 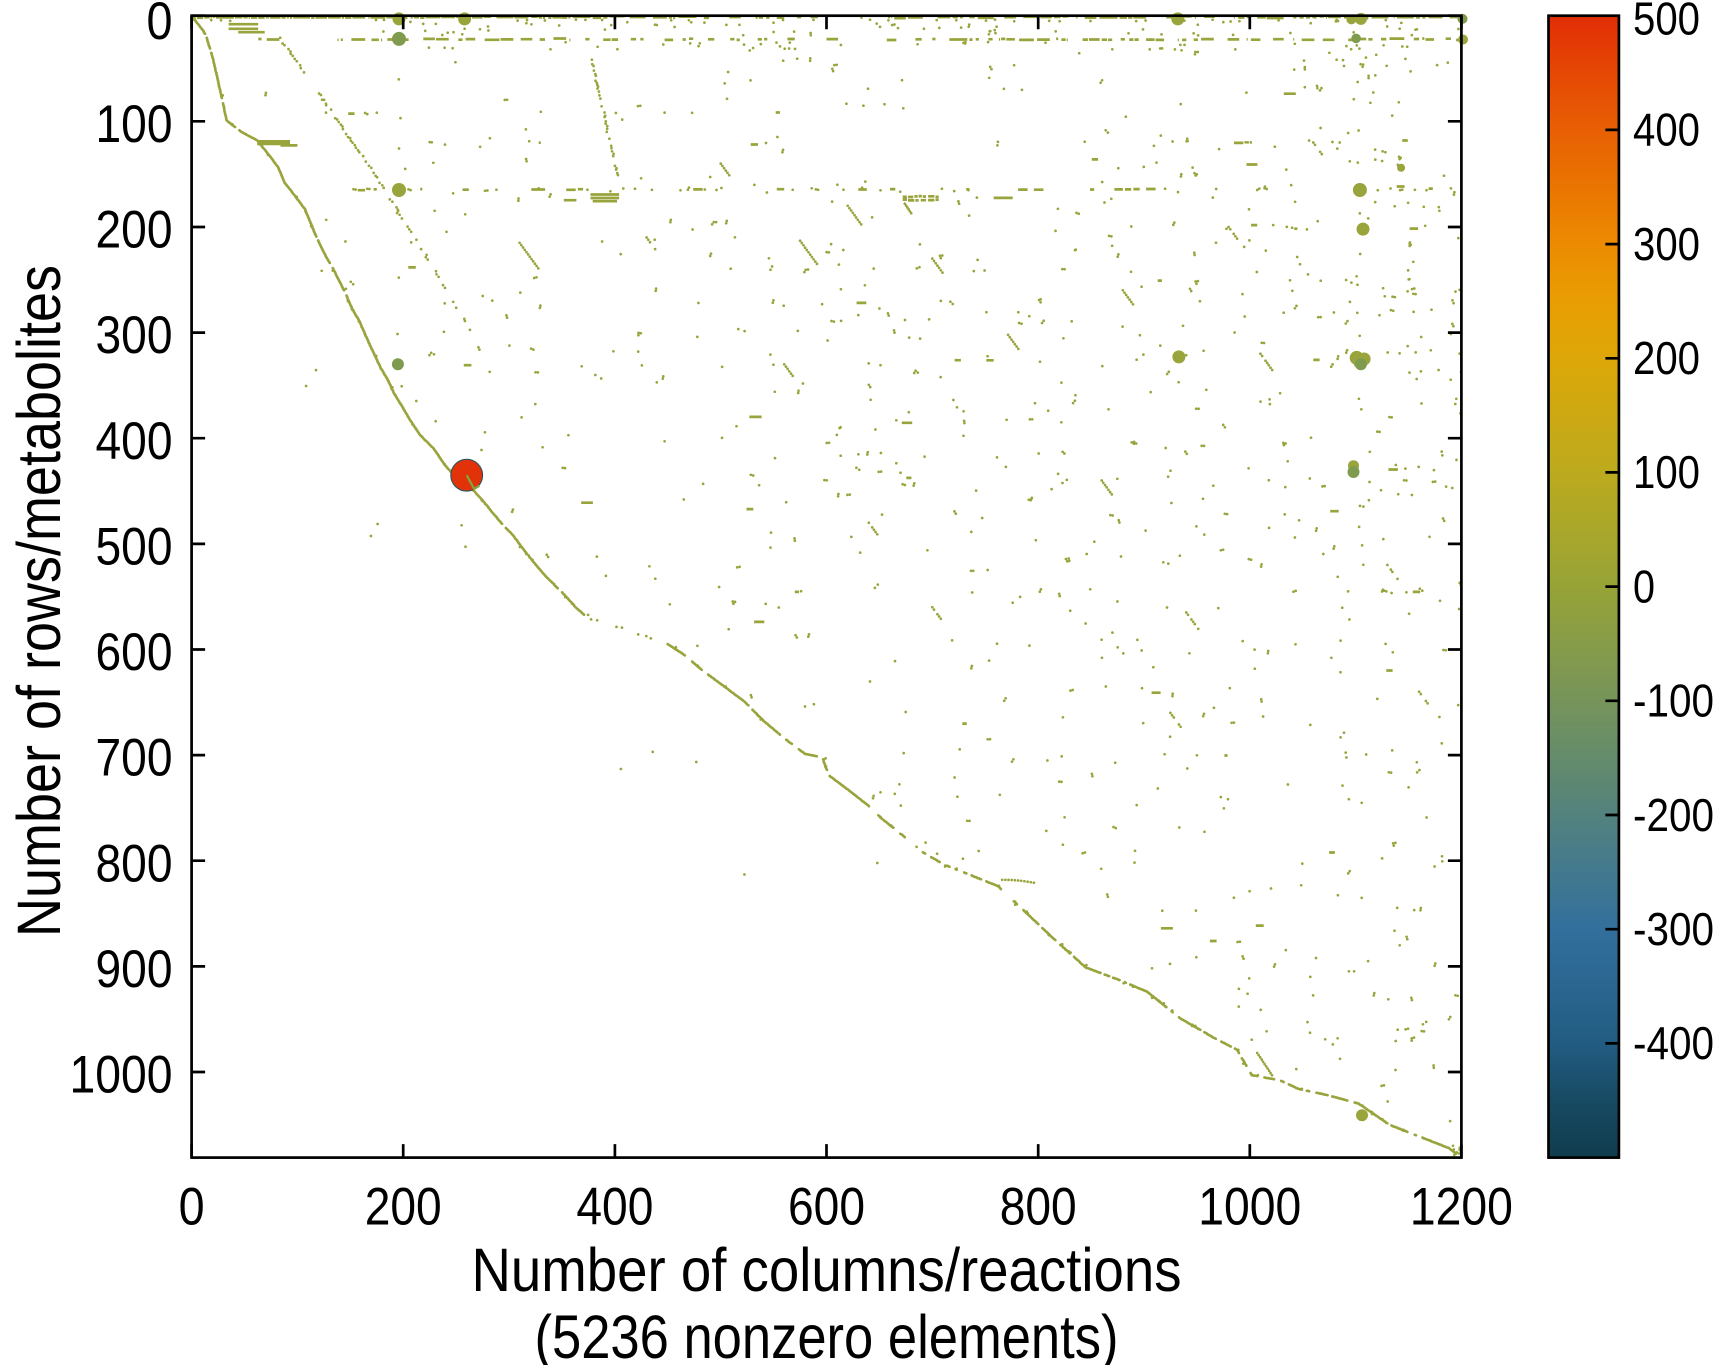 What do you see at coordinates (1673, 701) in the screenshot?
I see `svg-text: -100` at bounding box center [1673, 701].